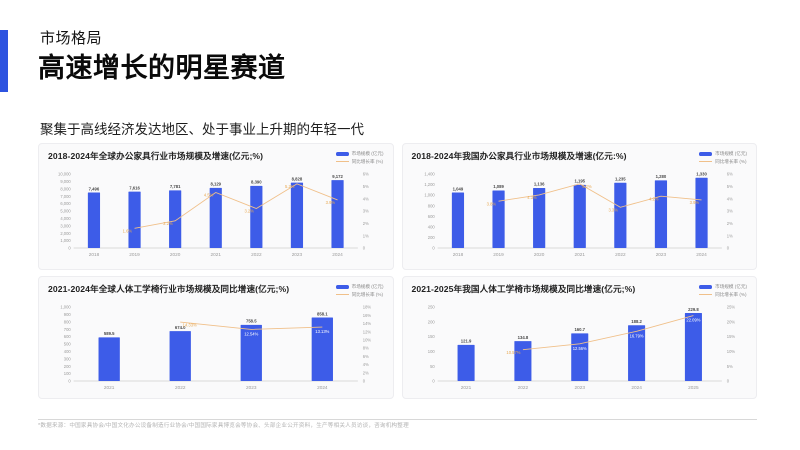 The height and width of the screenshot is (450, 800). I want to click on slide-subtitle: 聚集于高线经济发达地区、处于事业上升期的年轻一代, so click(202, 129).